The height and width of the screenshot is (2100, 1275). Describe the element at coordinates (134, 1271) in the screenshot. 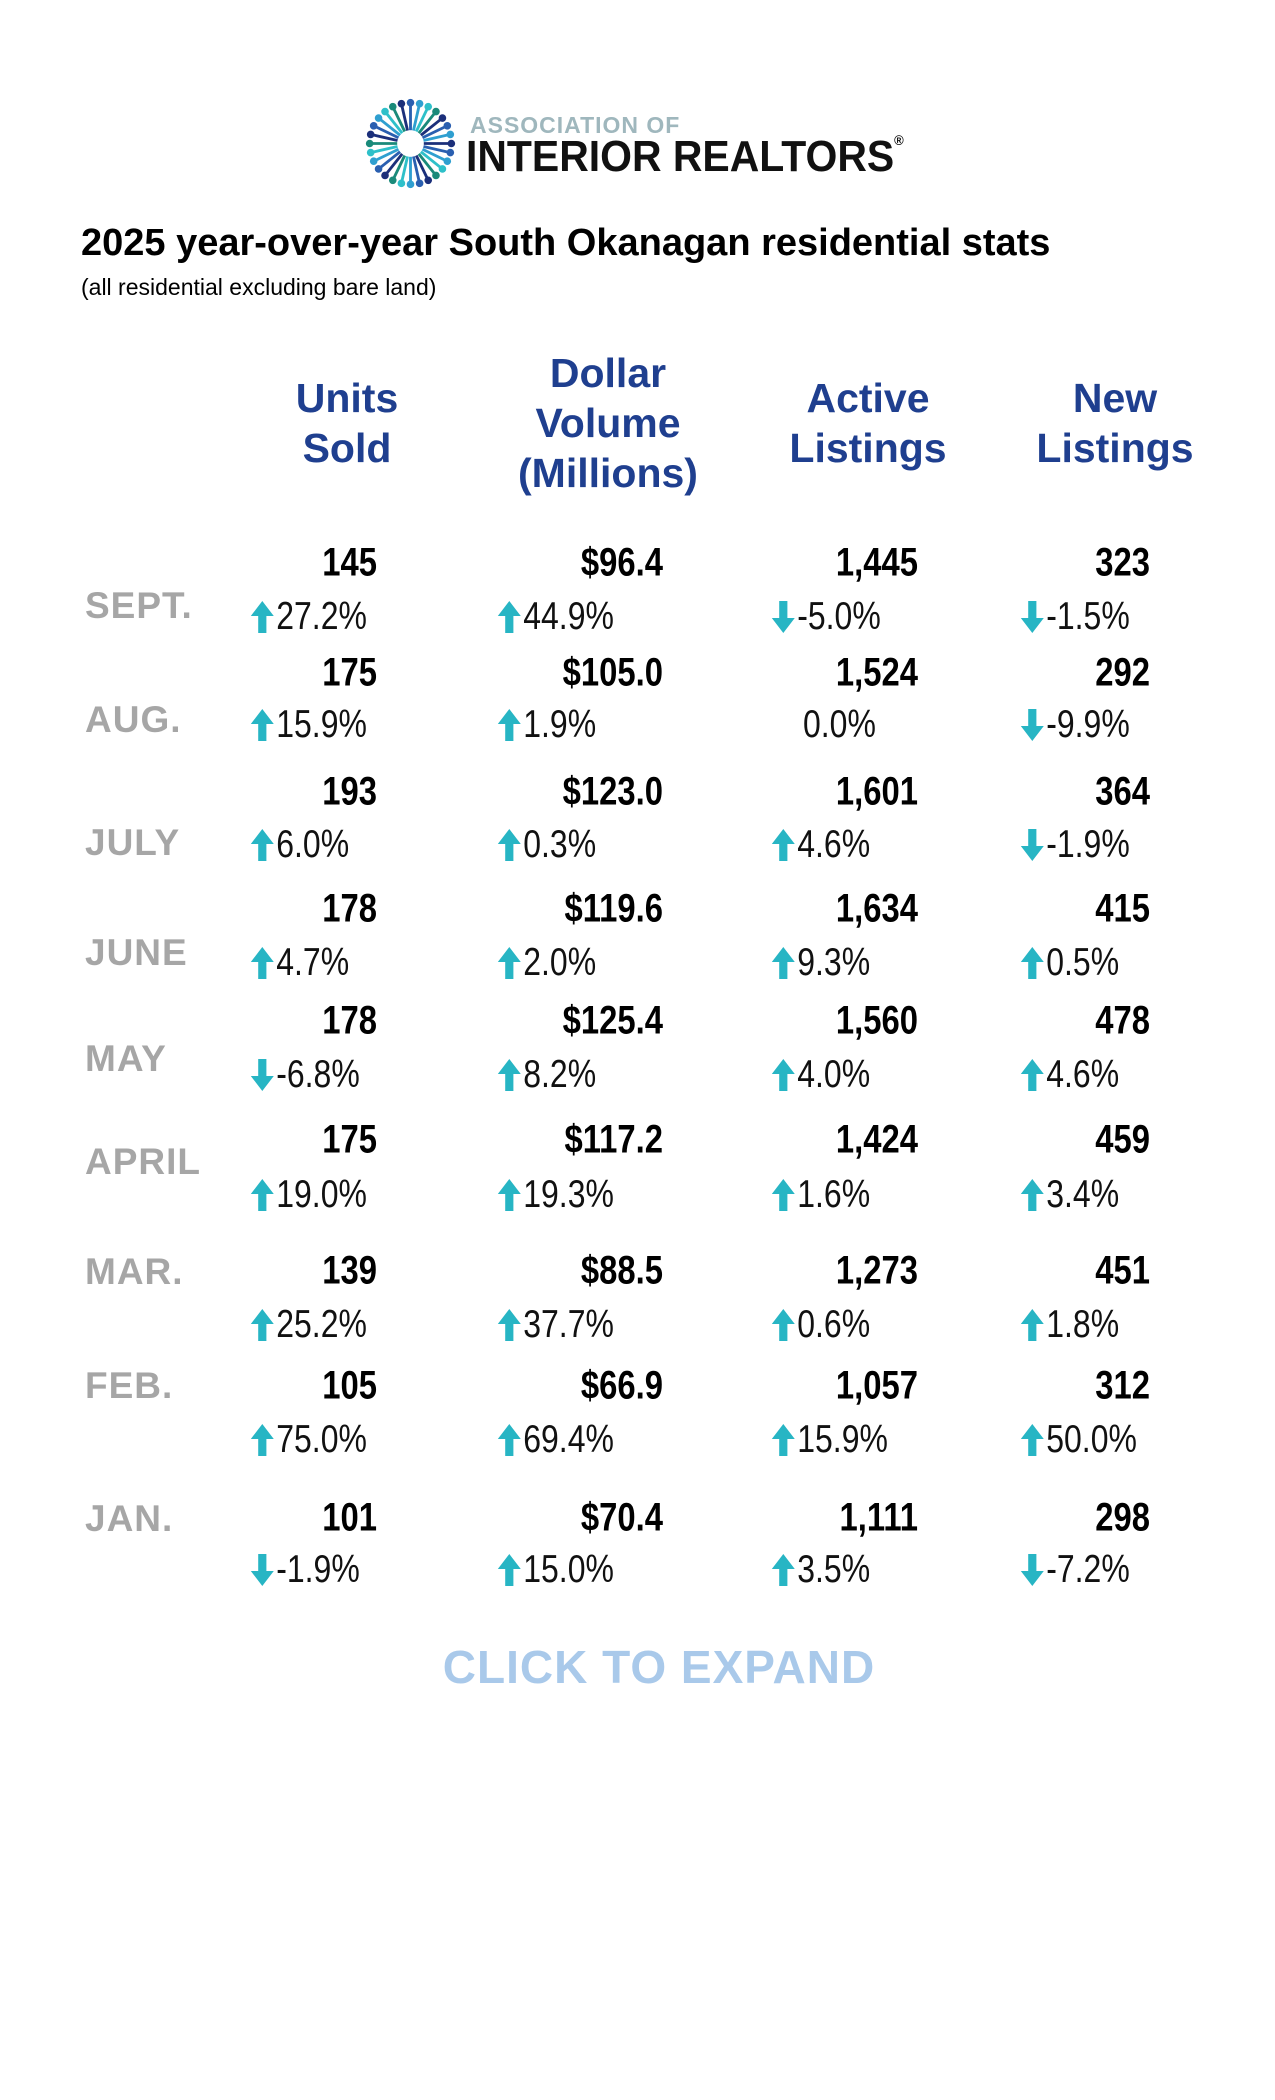

I see `month-label: MAR.` at that location.